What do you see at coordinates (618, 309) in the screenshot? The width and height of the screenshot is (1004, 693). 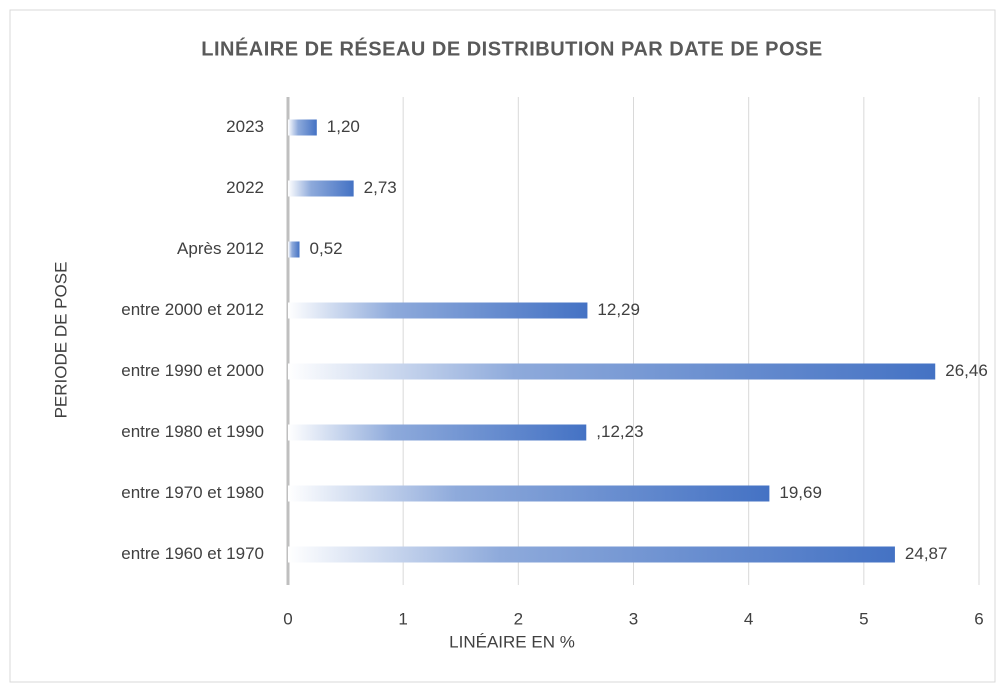 I see `data-label: 12,29` at bounding box center [618, 309].